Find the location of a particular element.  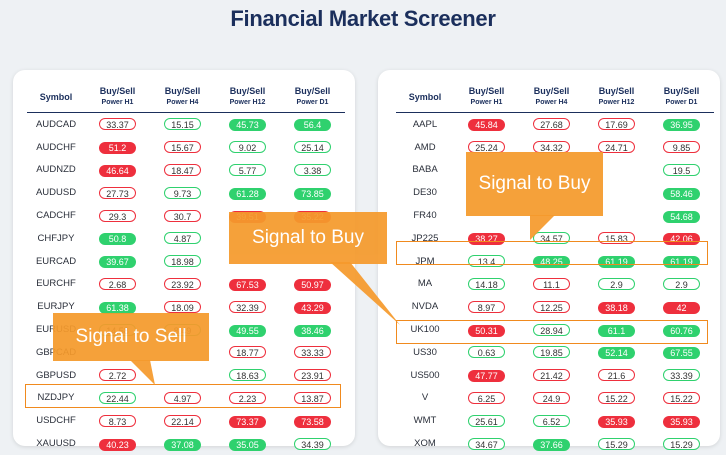

power-value-badge: 2.68 is located at coordinates (117, 283).